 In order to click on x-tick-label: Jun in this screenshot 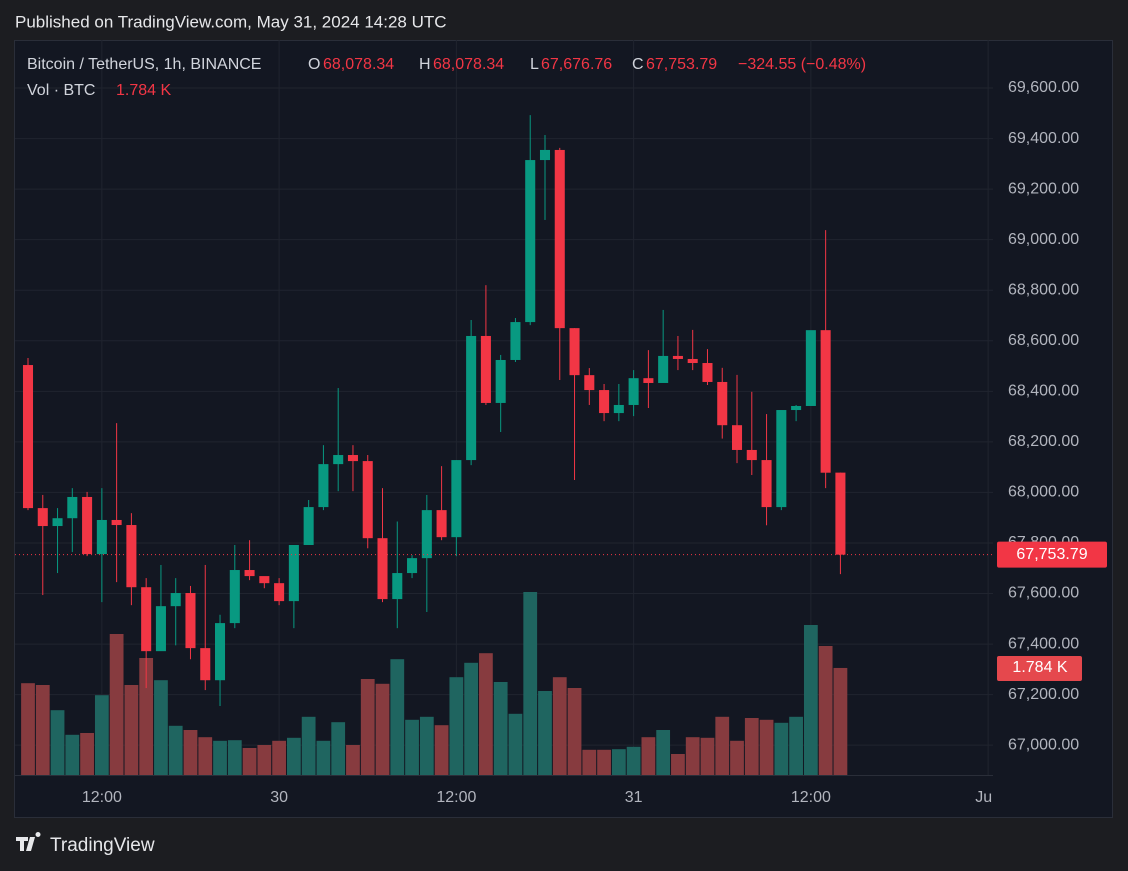, I will do `click(988, 797)`.